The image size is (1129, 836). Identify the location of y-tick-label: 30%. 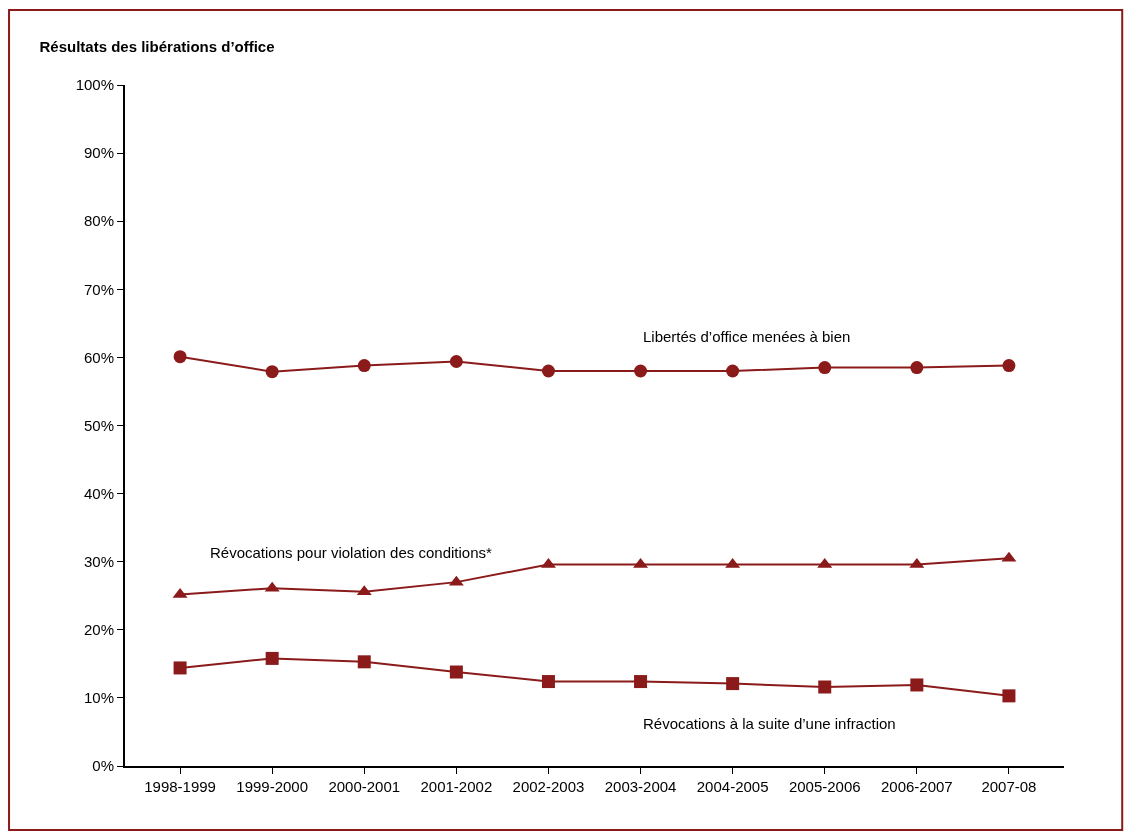
(98, 561).